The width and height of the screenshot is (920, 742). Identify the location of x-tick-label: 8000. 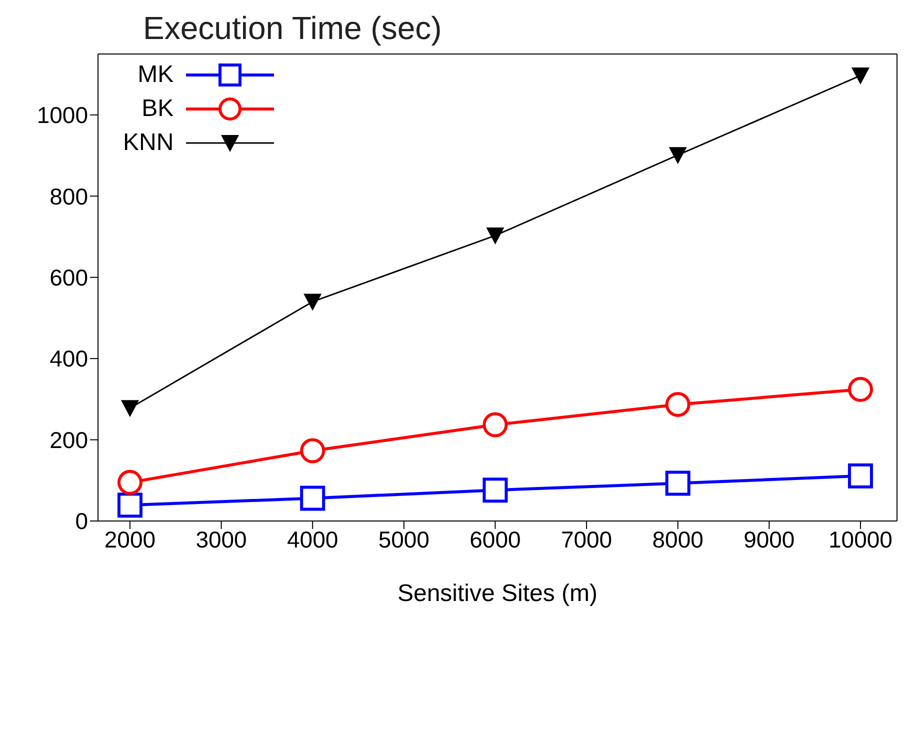
(678, 539).